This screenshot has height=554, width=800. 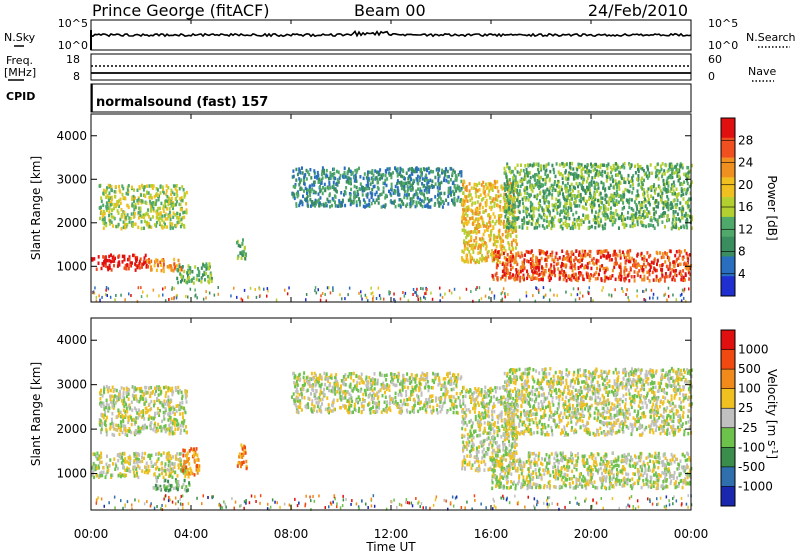 What do you see at coordinates (391, 33) in the screenshot?
I see `nsky-trace` at bounding box center [391, 33].